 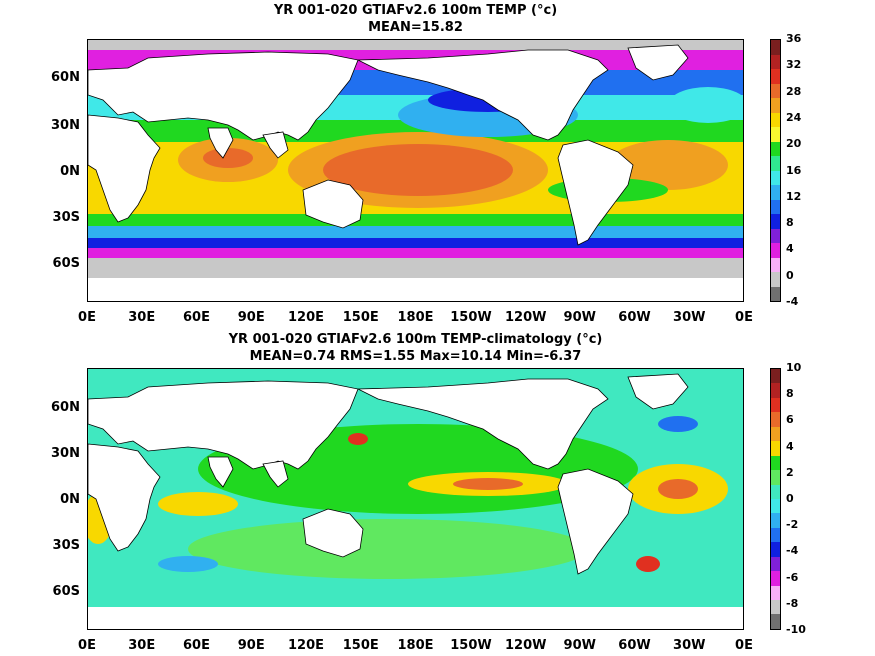 What do you see at coordinates (794, 65) in the screenshot?
I see `colorbar-label: 32` at bounding box center [794, 65].